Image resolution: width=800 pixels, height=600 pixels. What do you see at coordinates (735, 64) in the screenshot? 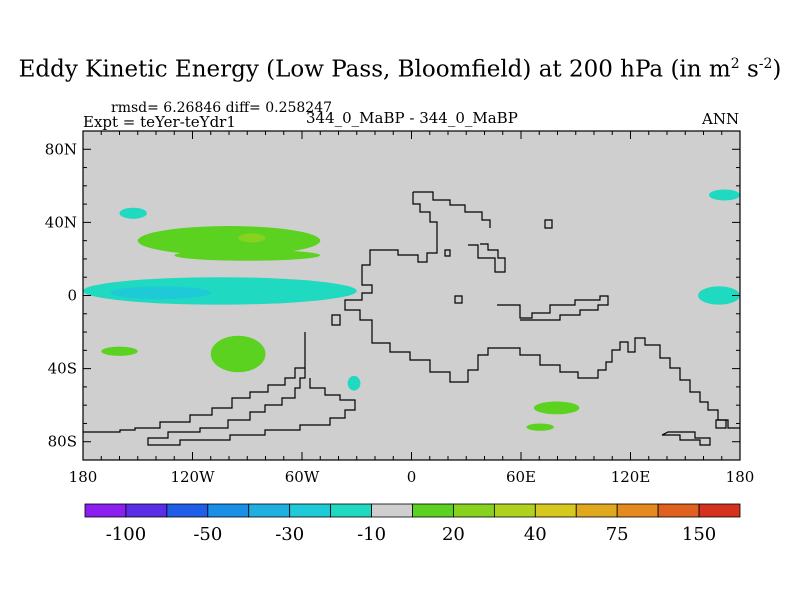
I see `title-exponent-1: 2` at bounding box center [735, 64].